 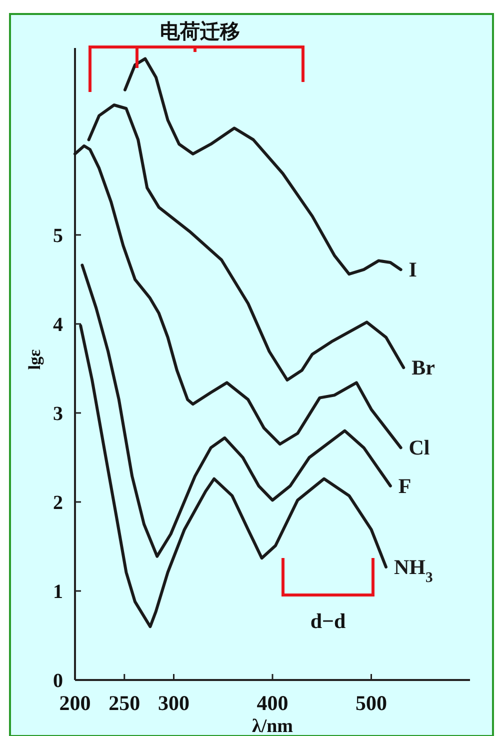 I want to click on text: 电荷迁移, so click(x=200, y=31).